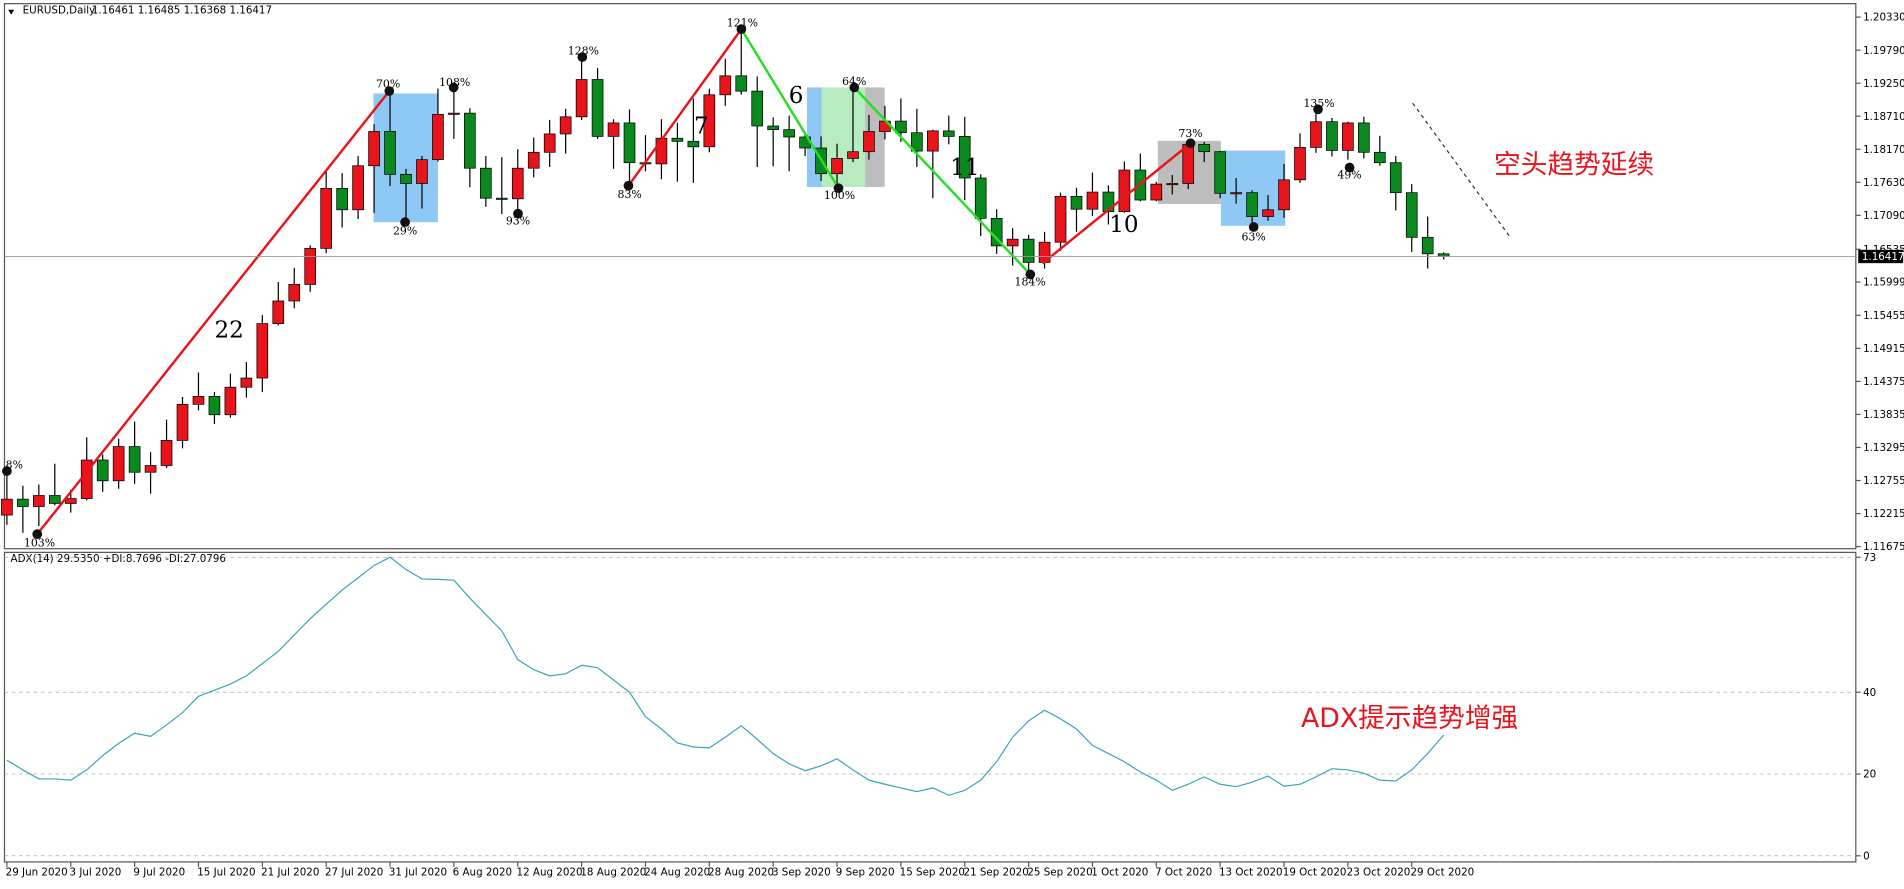 This screenshot has height=889, width=1904. What do you see at coordinates (354, 872) in the screenshot?
I see `x-tick-label: 27 Jul 2020` at bounding box center [354, 872].